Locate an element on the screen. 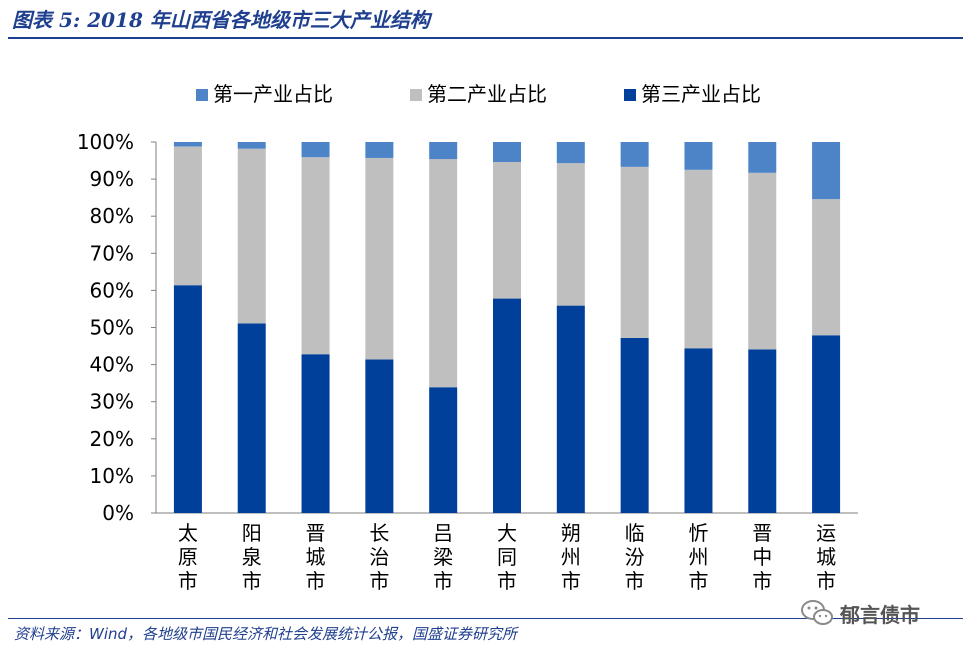  y-tick-label: 30% is located at coordinates (112, 402).